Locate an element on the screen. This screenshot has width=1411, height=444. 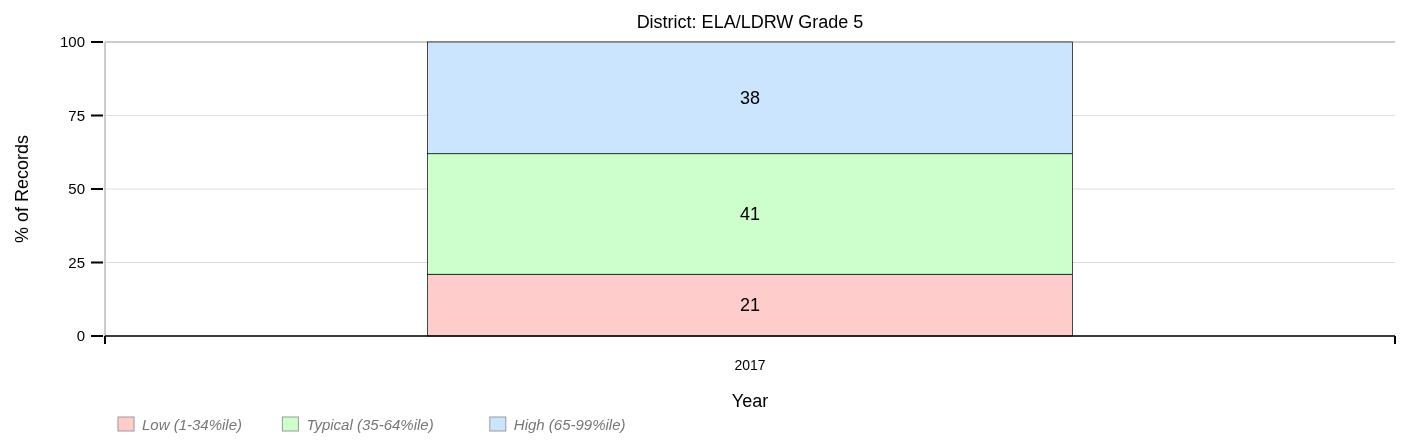
y-tick-label: 100 is located at coordinates (72, 42).